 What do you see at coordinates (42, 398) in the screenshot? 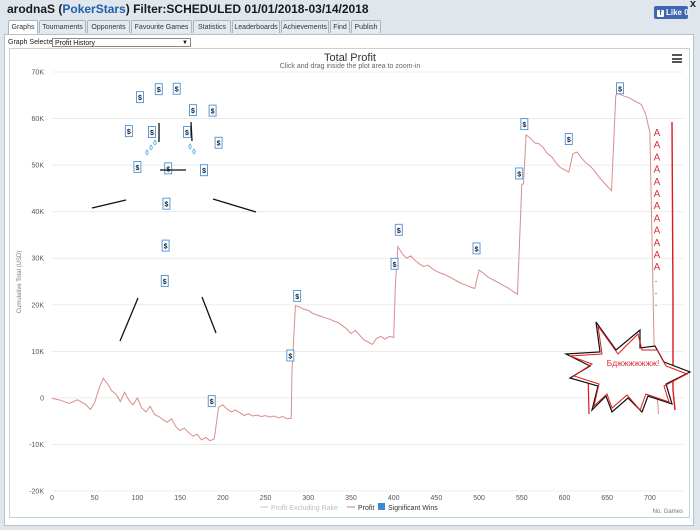
I see `y-tick-label: 0` at bounding box center [42, 398].